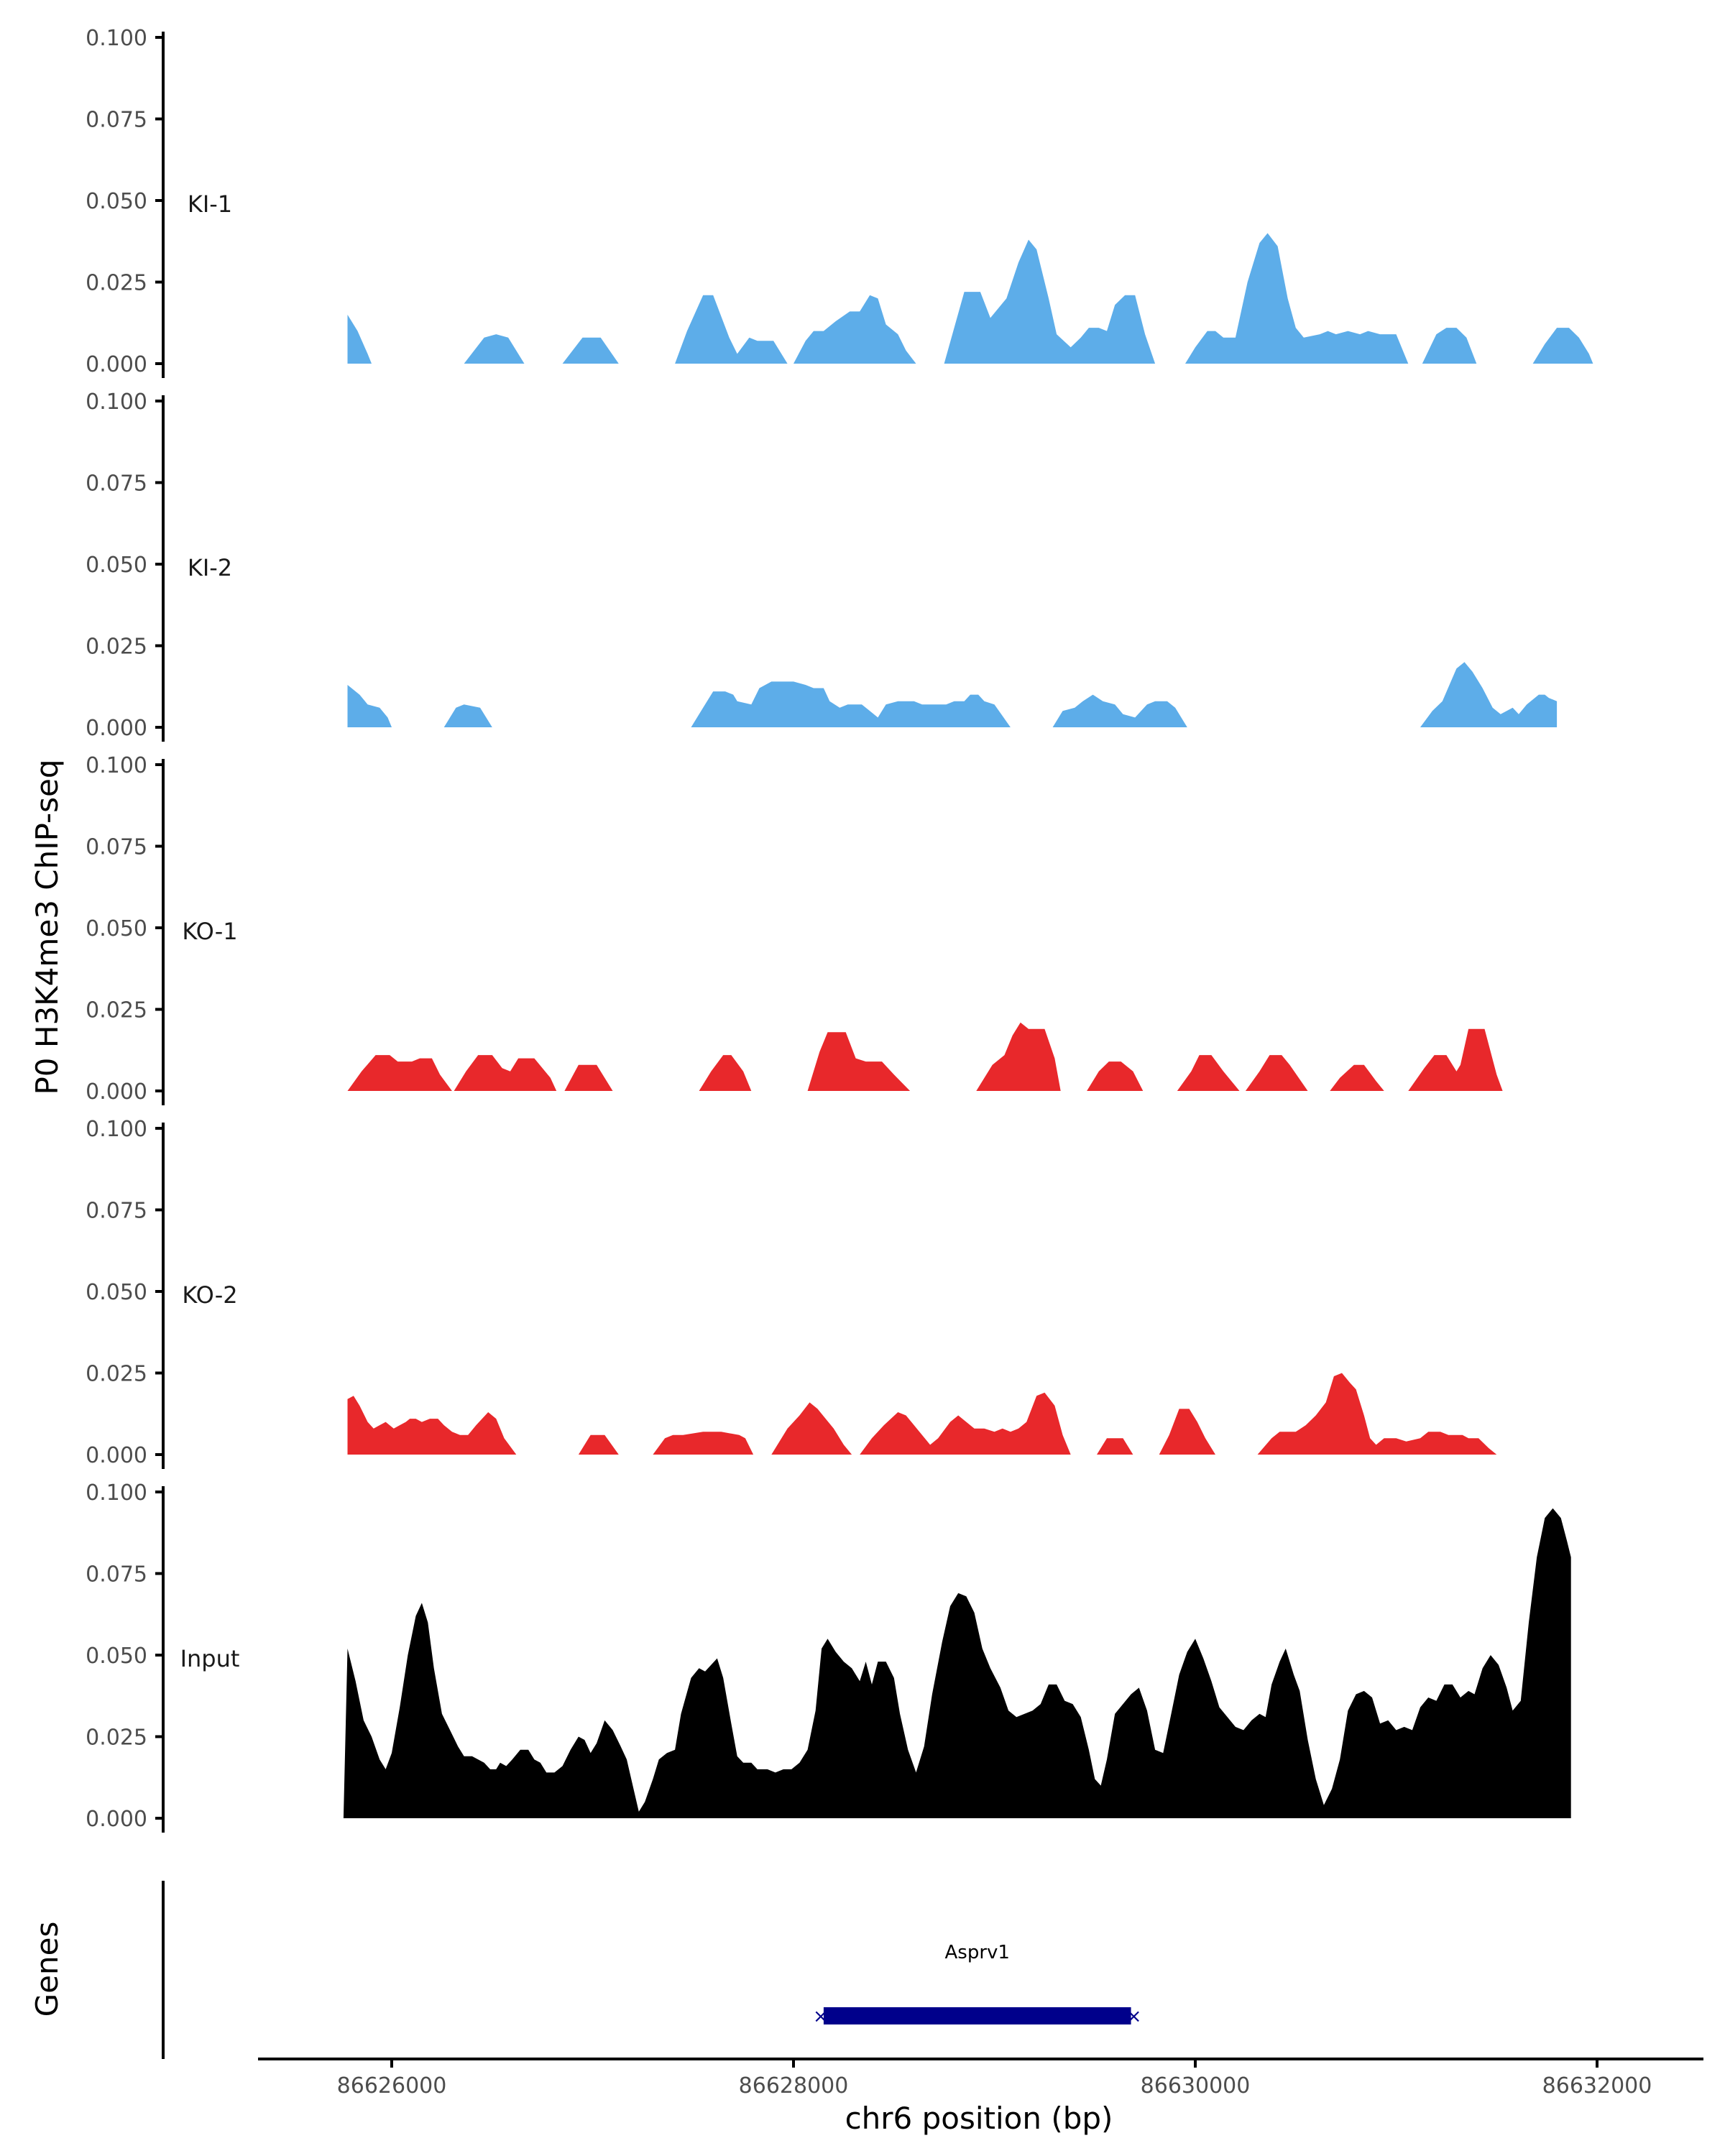 This screenshot has width=1725, height=2156. What do you see at coordinates (977, 2016) in the screenshot?
I see `gene-body` at bounding box center [977, 2016].